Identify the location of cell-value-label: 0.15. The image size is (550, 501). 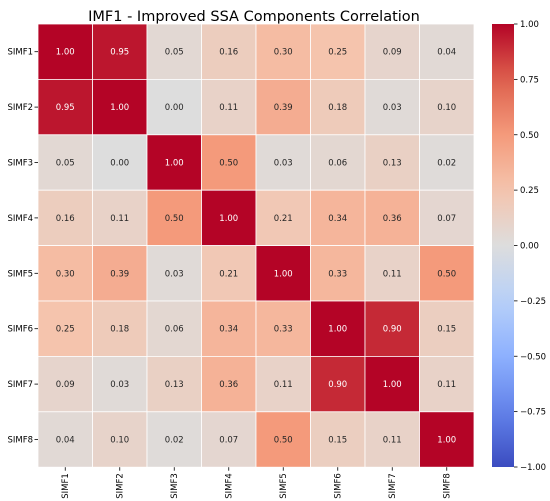
(337, 441).